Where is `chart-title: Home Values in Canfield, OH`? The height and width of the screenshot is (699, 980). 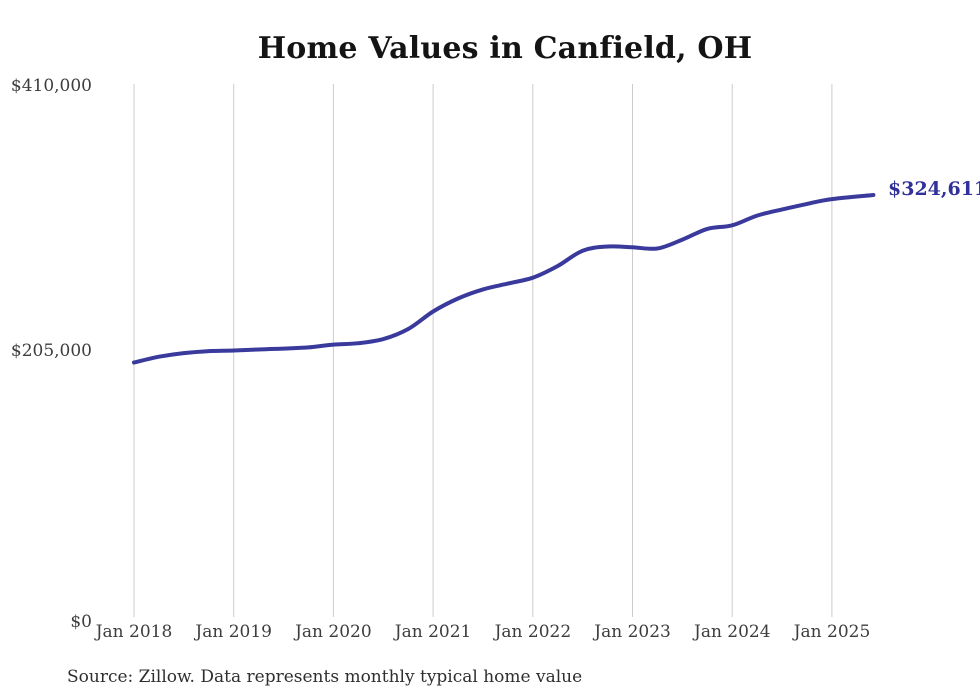
chart-title: Home Values in Canfield, OH is located at coordinates (505, 48).